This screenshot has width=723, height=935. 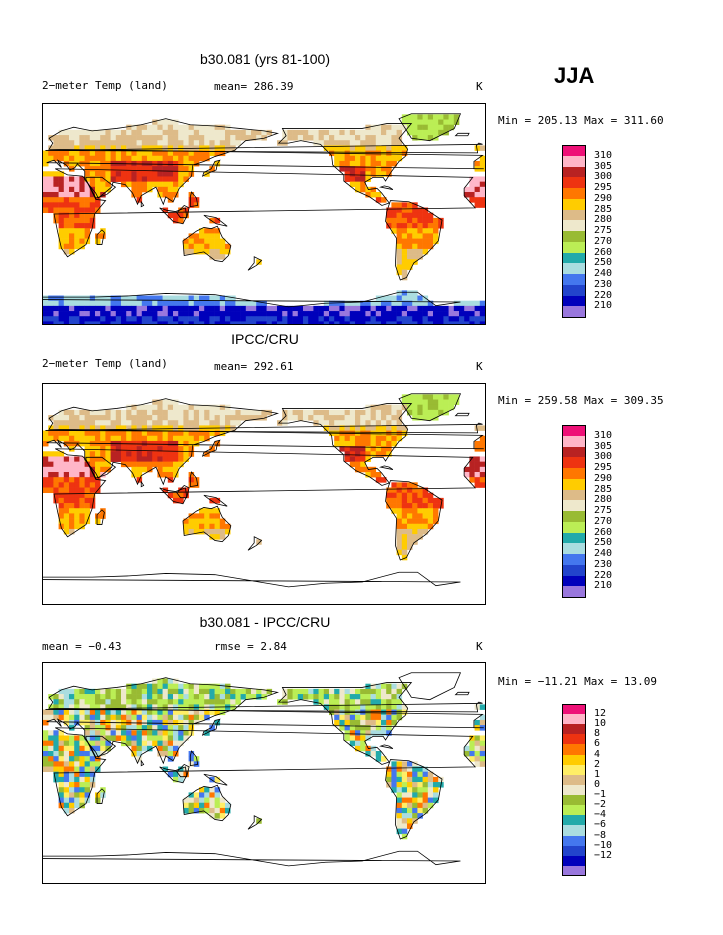 I want to click on colorbar-label: 8, so click(x=597, y=734).